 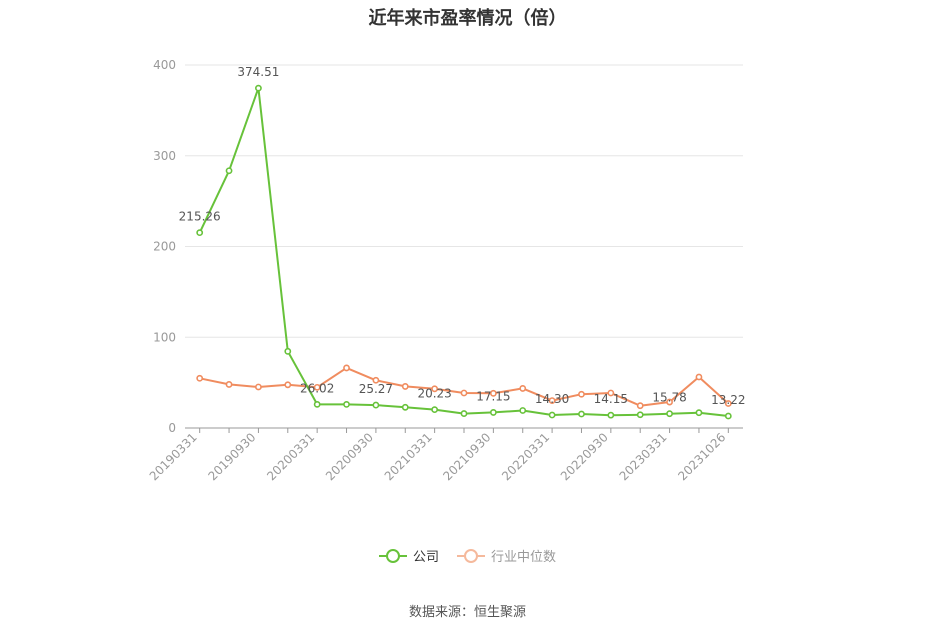 I want to click on legend-industry-marker-icon, so click(x=471, y=555).